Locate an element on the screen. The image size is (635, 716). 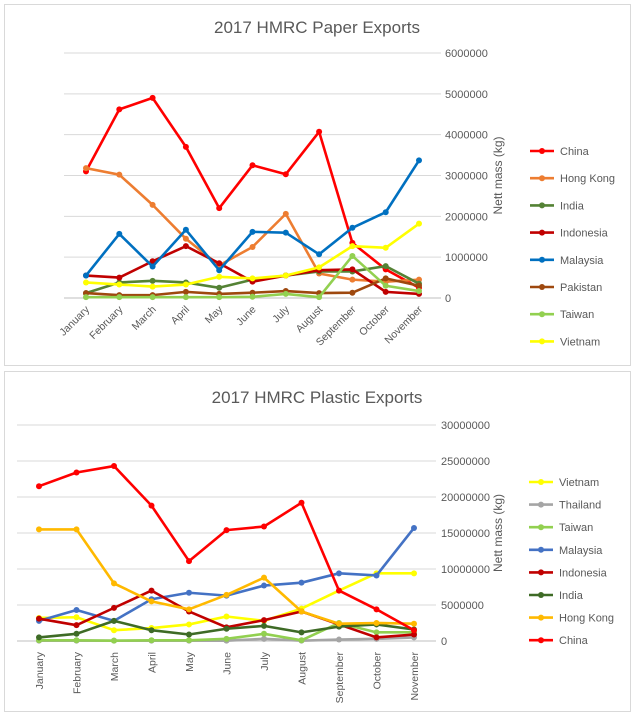
legend-label: Malaysia is located at coordinates (582, 261).